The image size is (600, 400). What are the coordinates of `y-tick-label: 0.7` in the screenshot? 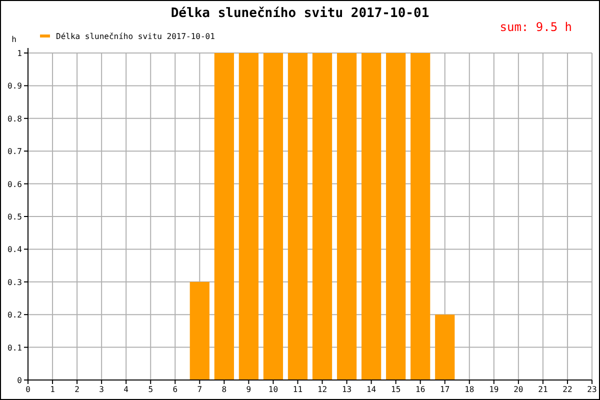 It's located at (15, 151).